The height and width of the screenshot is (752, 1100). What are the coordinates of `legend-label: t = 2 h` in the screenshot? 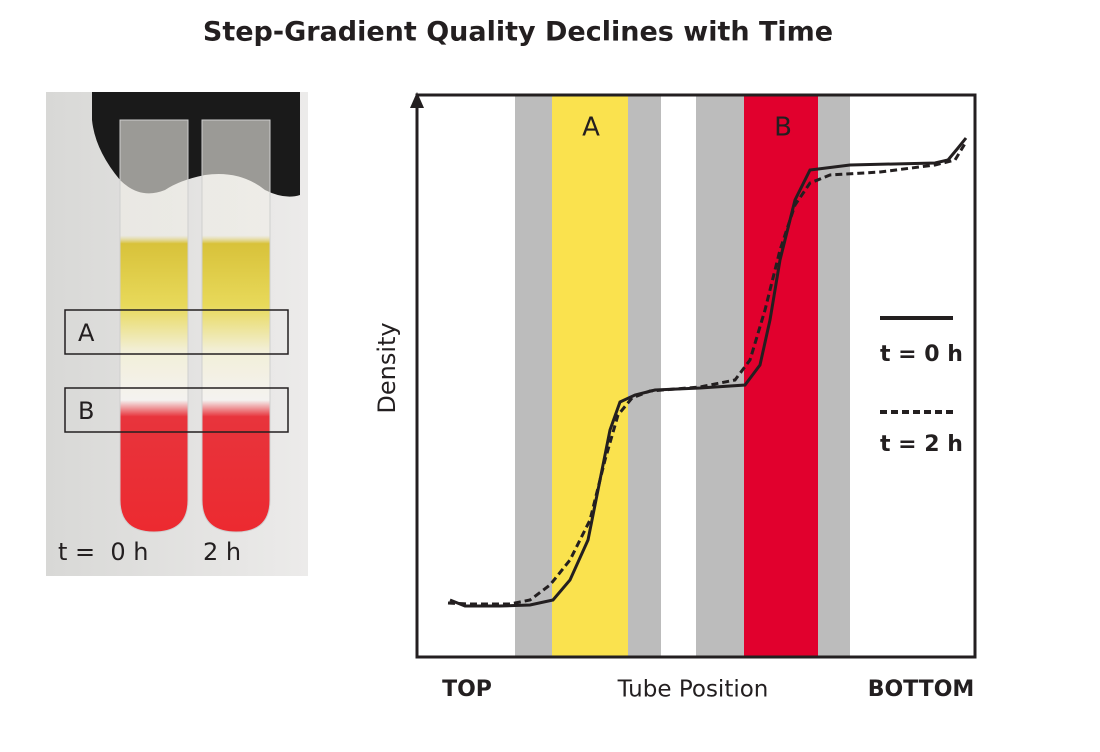 It's located at (921, 444).